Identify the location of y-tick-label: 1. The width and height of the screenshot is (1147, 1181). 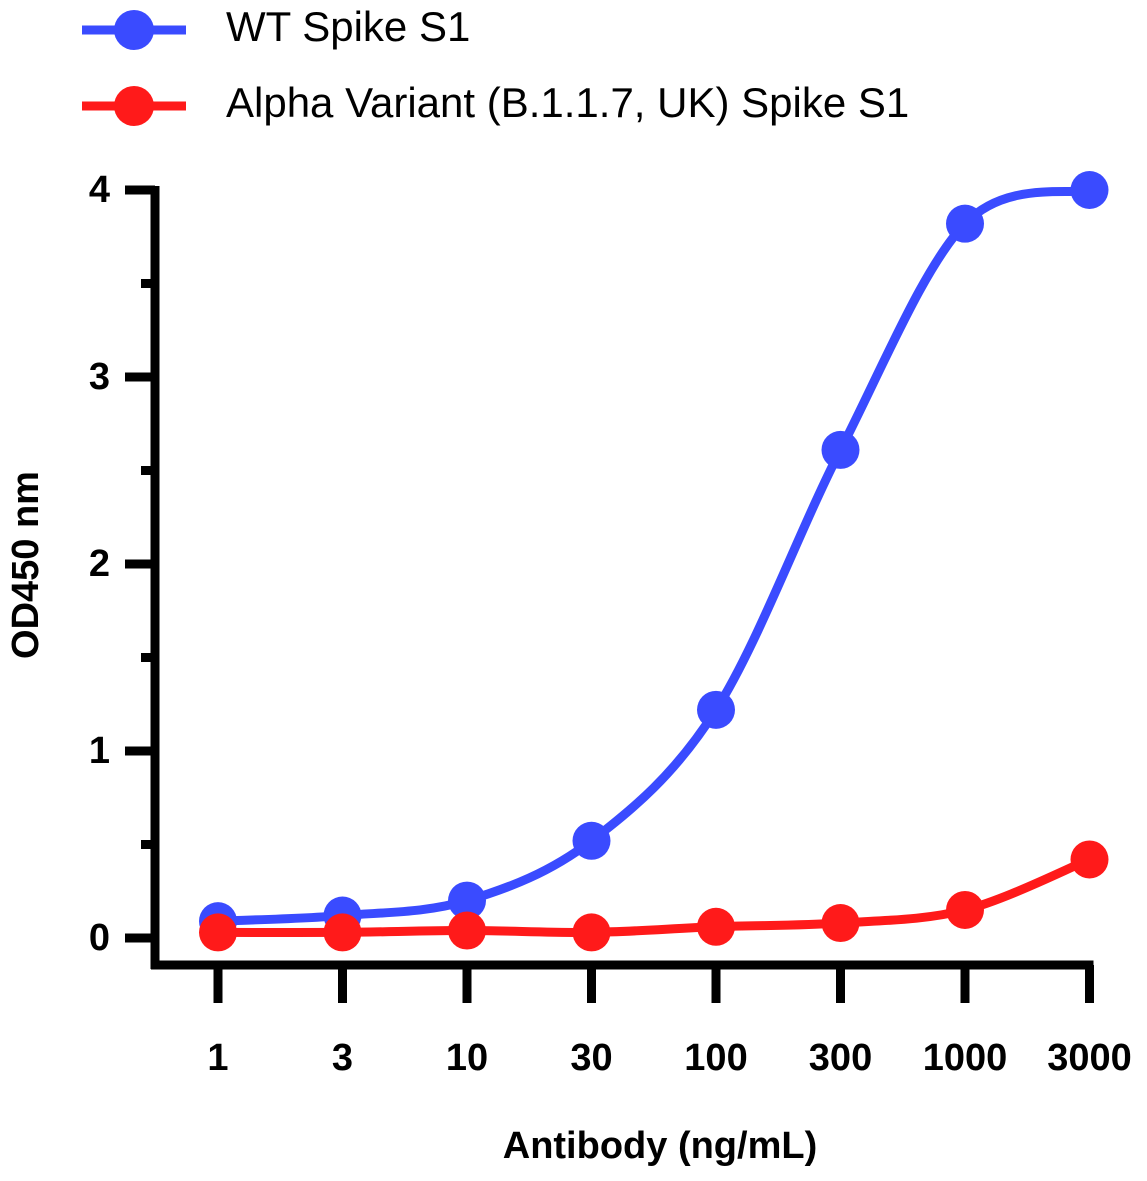
(99, 751).